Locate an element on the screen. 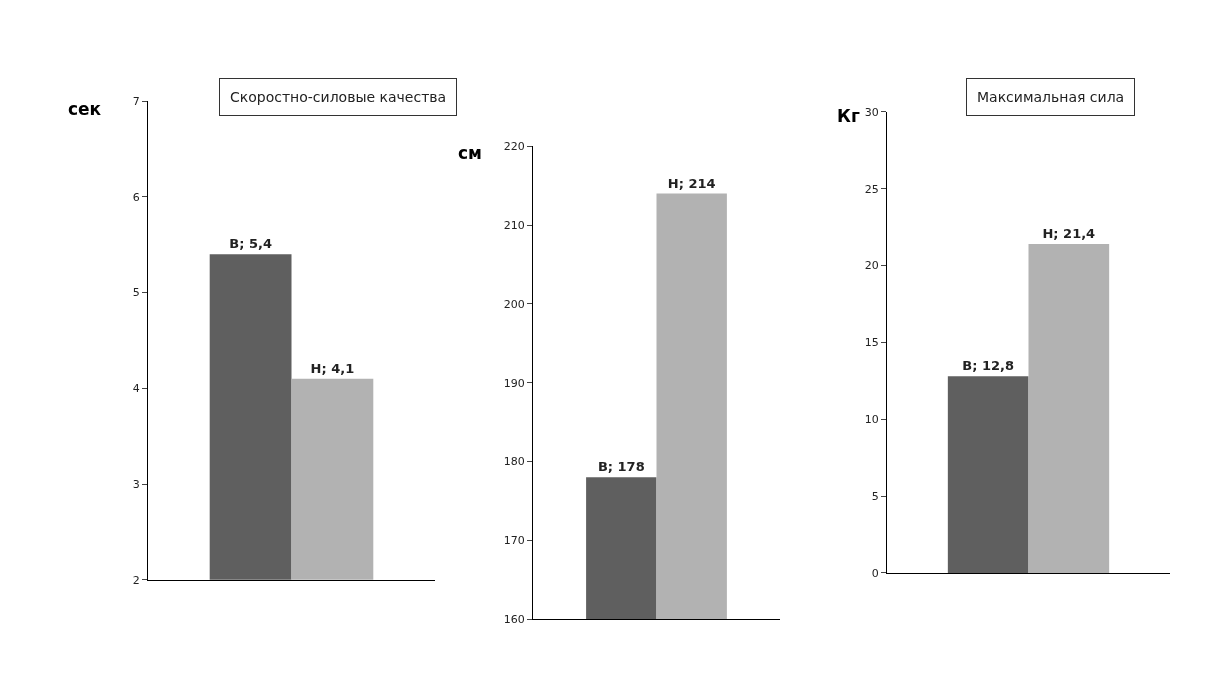  y-tick-label: 160 is located at coordinates (514, 619).